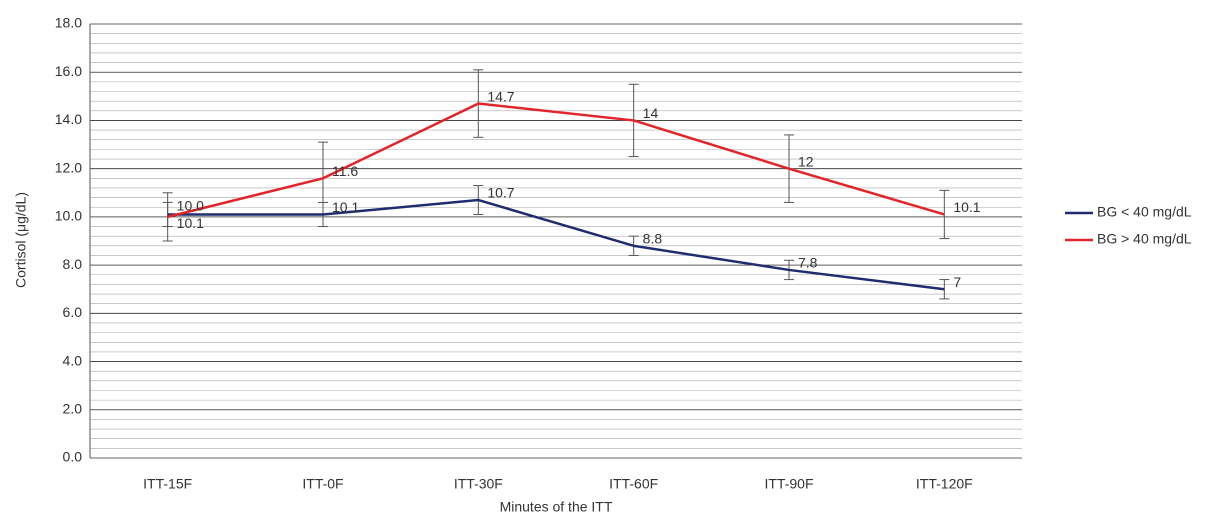  What do you see at coordinates (957, 282) in the screenshot?
I see `data-label: 7` at bounding box center [957, 282].